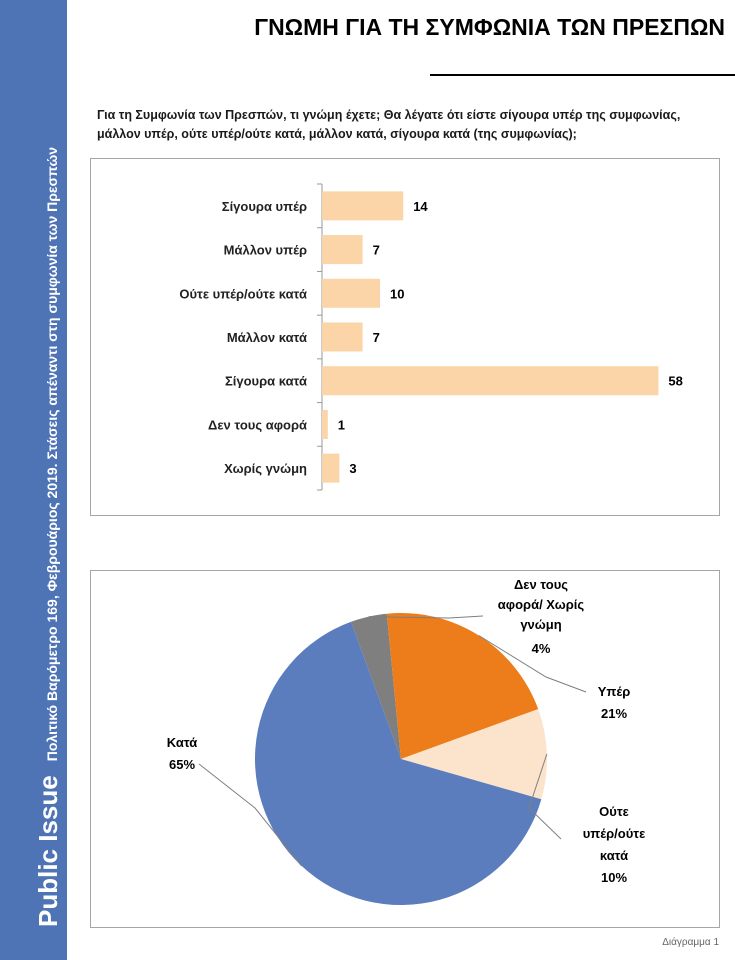 This screenshot has width=735, height=960. What do you see at coordinates (541, 604) in the screenshot?
I see `slice-category-text: αφορά/ Χωρίς` at bounding box center [541, 604].